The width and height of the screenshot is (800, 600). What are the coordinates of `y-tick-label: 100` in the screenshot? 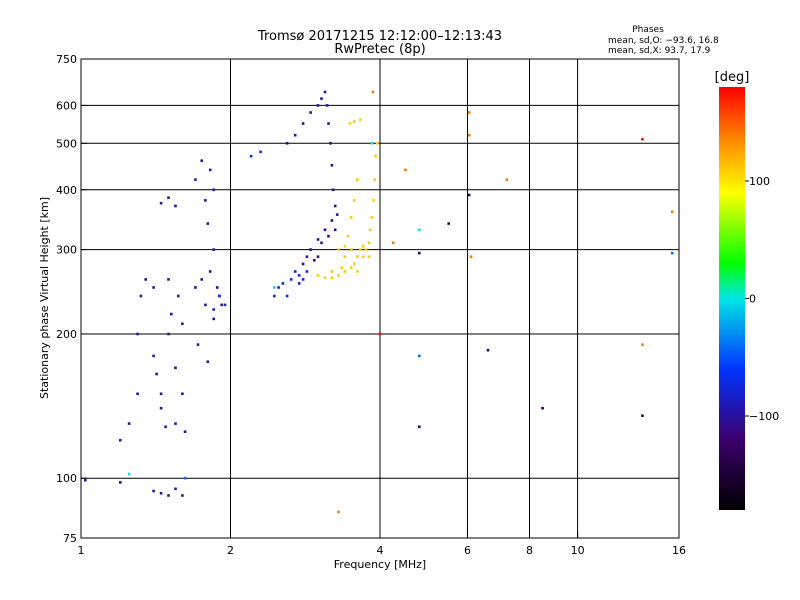 It's located at (66, 478).